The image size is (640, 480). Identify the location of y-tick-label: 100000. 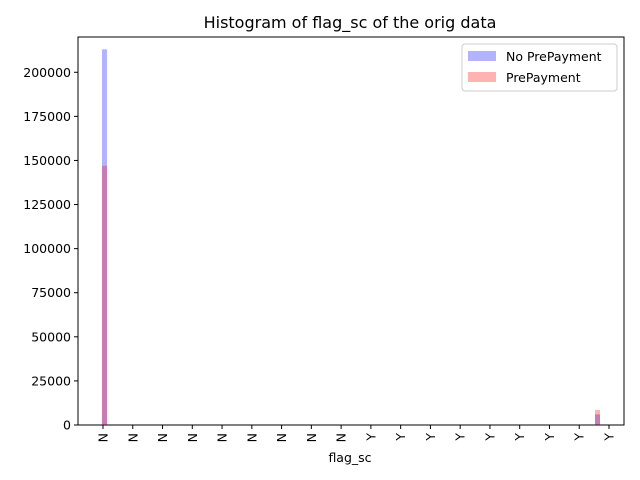
(47, 248).